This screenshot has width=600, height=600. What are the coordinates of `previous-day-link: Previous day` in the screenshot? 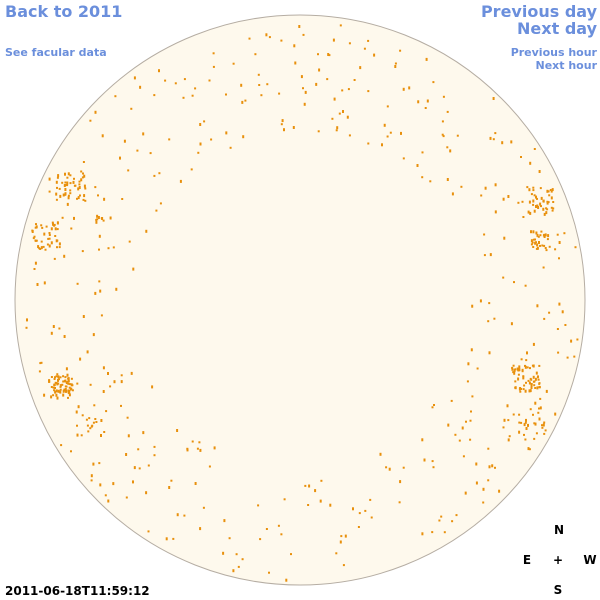 It's located at (539, 11).